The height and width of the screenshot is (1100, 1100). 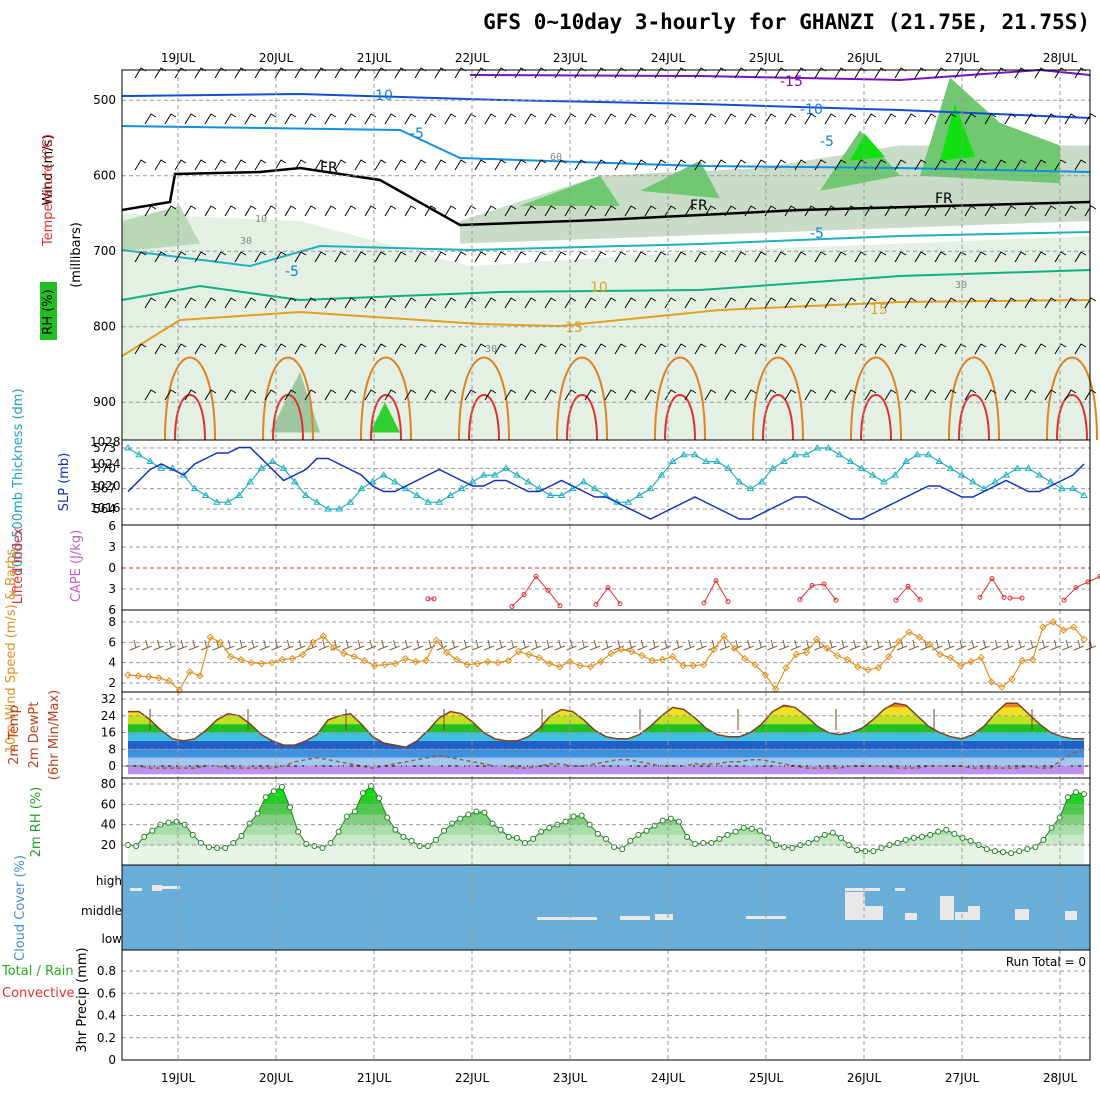 I want to click on rh-contour-label: 30, so click(x=961, y=285).